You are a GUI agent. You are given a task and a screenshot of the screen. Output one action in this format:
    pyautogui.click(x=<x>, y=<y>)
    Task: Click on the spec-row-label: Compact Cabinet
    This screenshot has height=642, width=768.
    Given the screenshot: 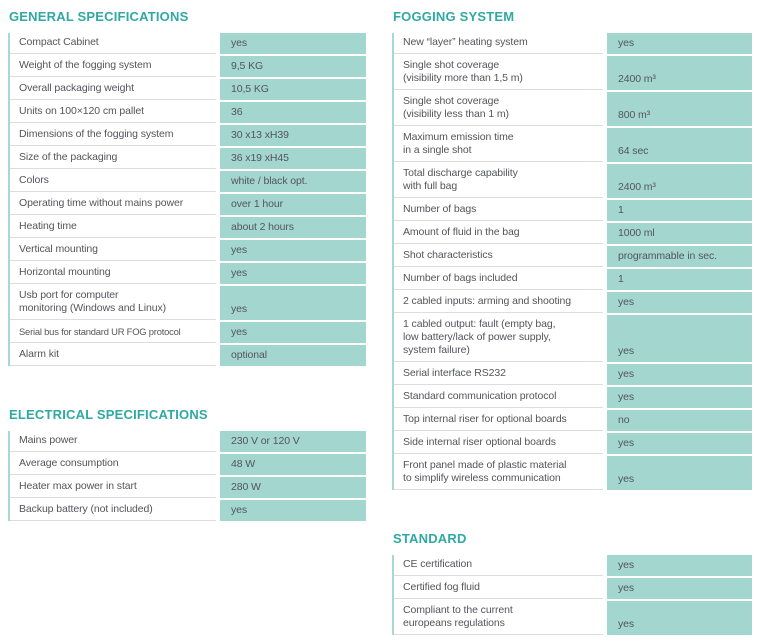 What is the action you would take?
    pyautogui.click(x=113, y=43)
    